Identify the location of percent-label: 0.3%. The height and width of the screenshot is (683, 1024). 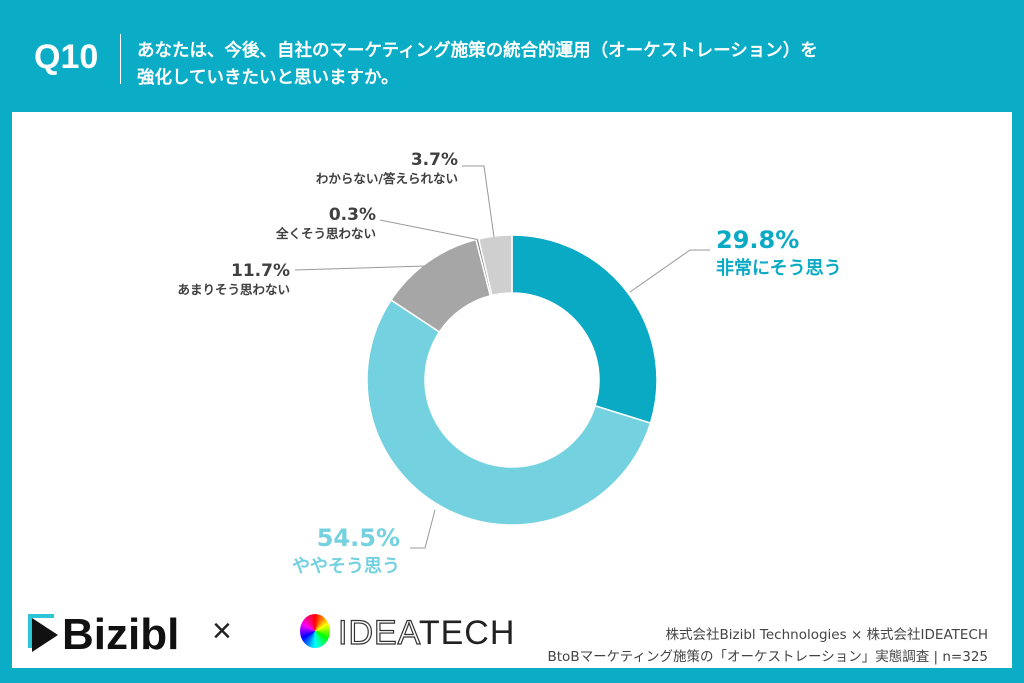
(352, 215).